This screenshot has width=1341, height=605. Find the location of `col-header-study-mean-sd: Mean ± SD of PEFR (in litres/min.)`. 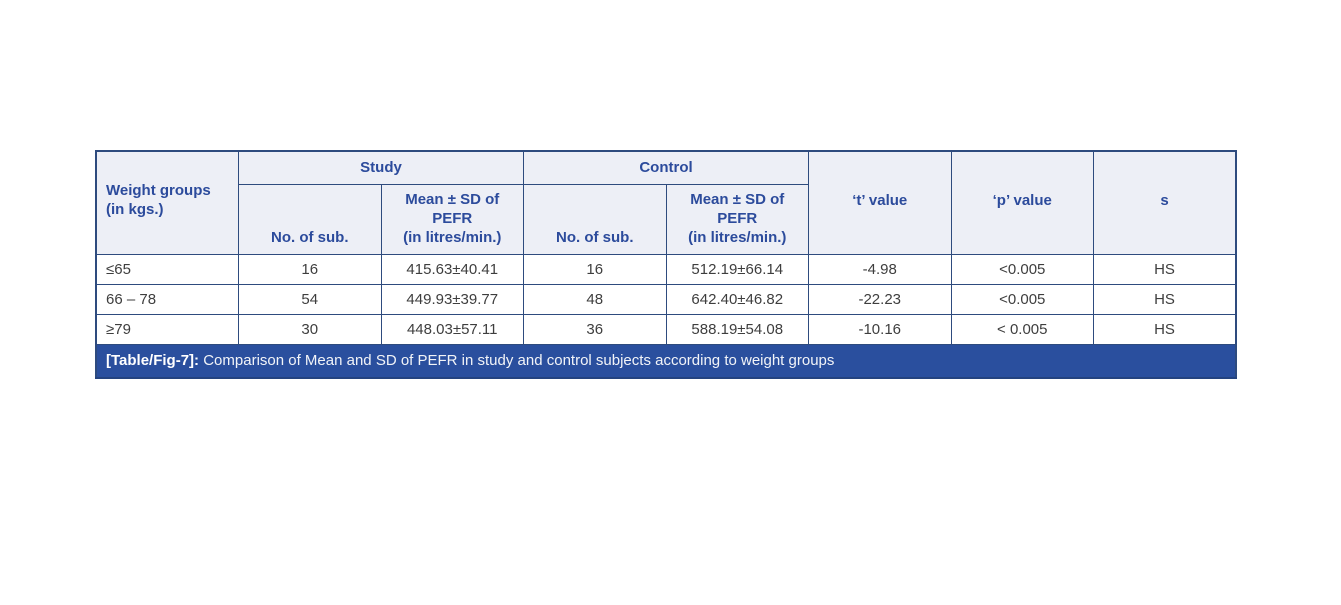

col-header-study-mean-sd: Mean ± SD of PEFR (in litres/min.) is located at coordinates (452, 219).